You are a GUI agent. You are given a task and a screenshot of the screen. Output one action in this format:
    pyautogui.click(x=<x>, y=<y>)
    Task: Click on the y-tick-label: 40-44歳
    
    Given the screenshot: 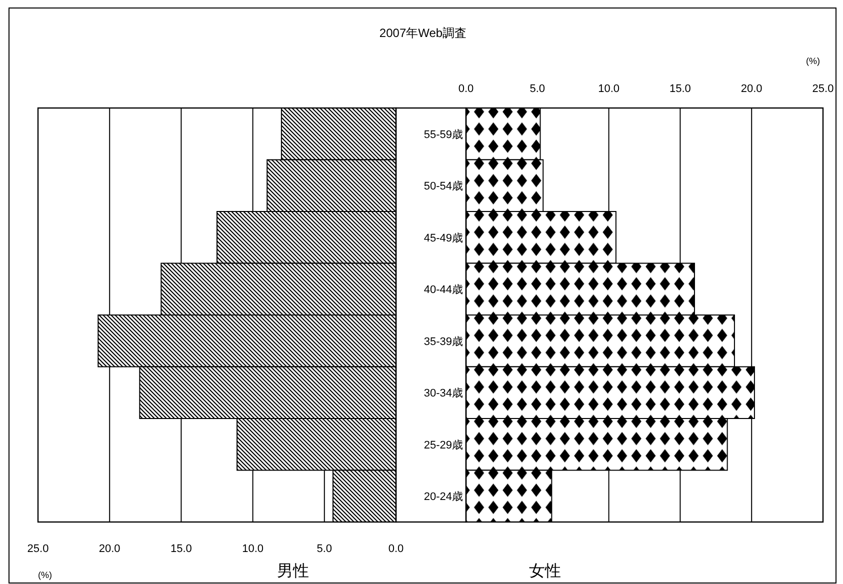 What is the action you would take?
    pyautogui.click(x=443, y=289)
    